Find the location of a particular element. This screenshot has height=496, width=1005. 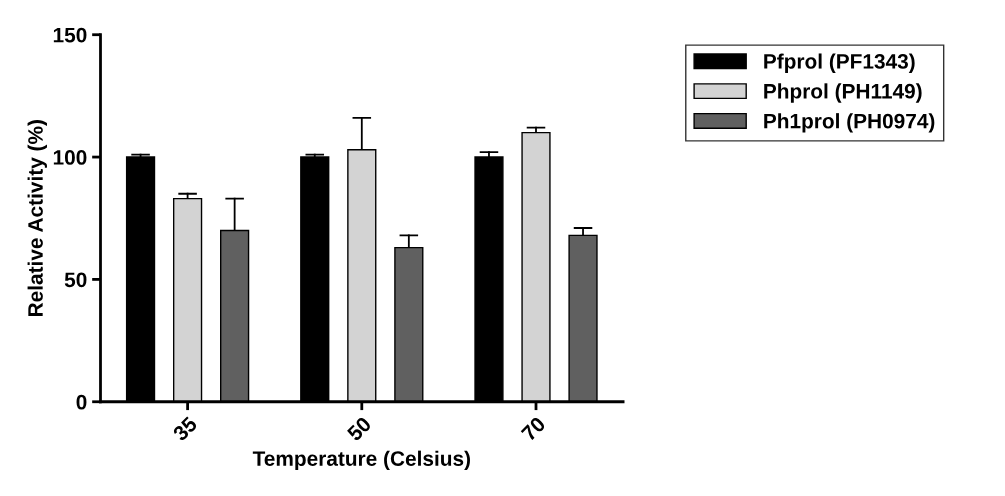

legend-label: Phprol (PH1149) is located at coordinates (843, 93).